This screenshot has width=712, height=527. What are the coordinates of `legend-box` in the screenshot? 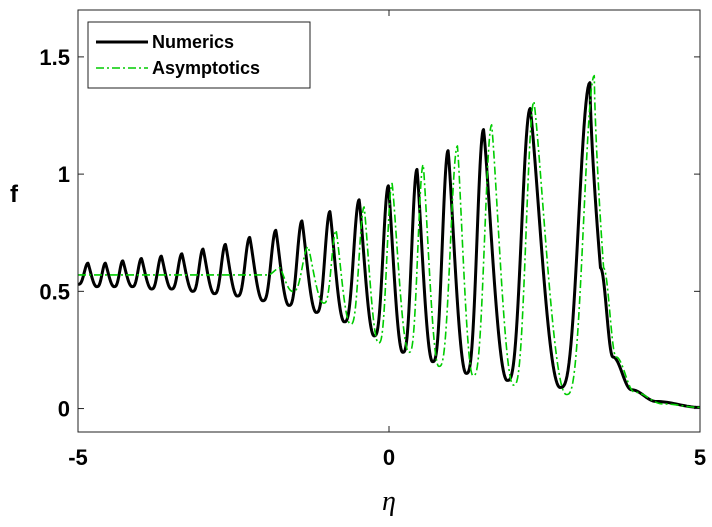 It's located at (199, 55).